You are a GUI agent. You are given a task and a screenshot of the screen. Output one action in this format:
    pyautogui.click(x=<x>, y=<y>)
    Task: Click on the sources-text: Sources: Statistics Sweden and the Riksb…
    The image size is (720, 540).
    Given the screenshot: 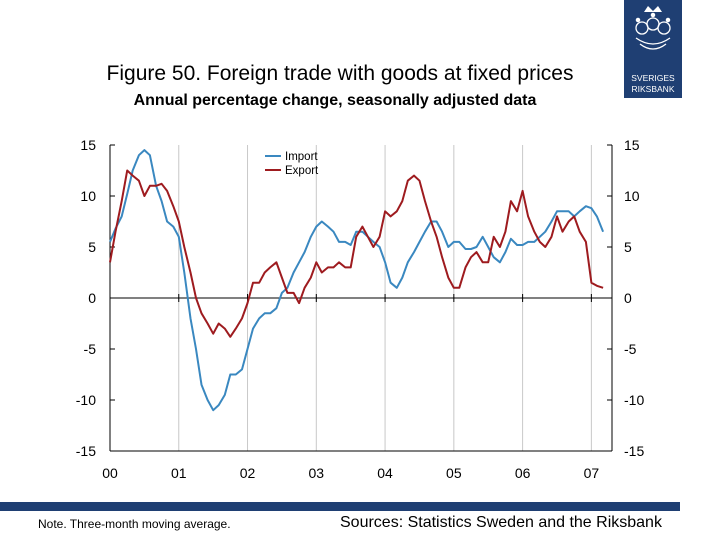 What is the action you would take?
    pyautogui.click(x=501, y=522)
    